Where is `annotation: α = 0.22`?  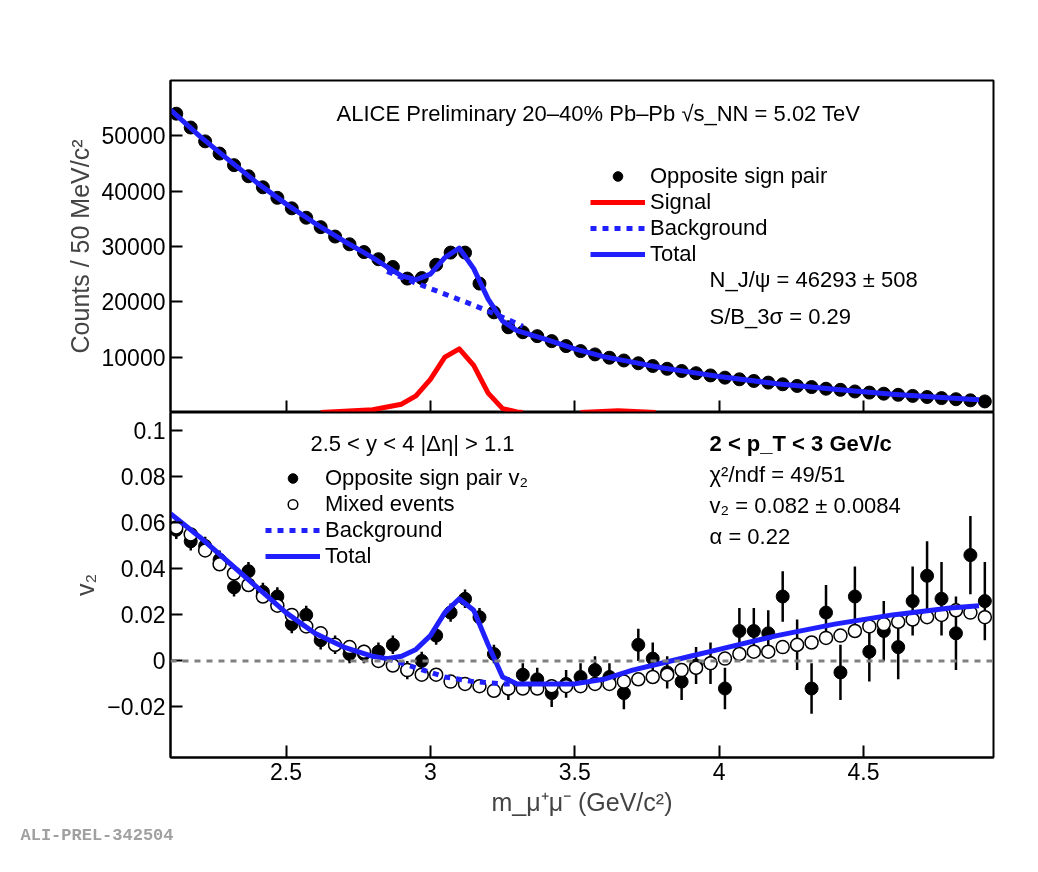 annotation: α = 0.22 is located at coordinates (750, 537).